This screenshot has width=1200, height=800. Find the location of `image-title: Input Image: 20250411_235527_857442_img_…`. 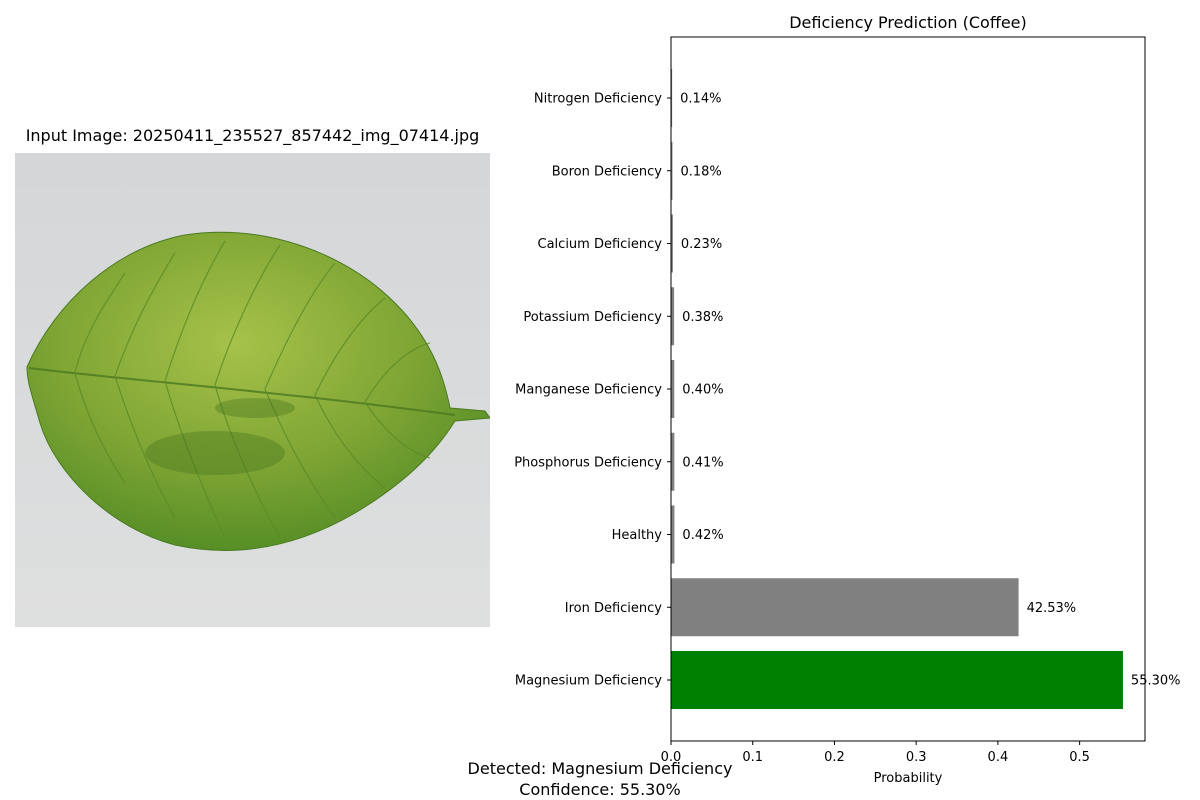

image-title: Input Image: 20250411_235527_857442_img_… is located at coordinates (252, 135).